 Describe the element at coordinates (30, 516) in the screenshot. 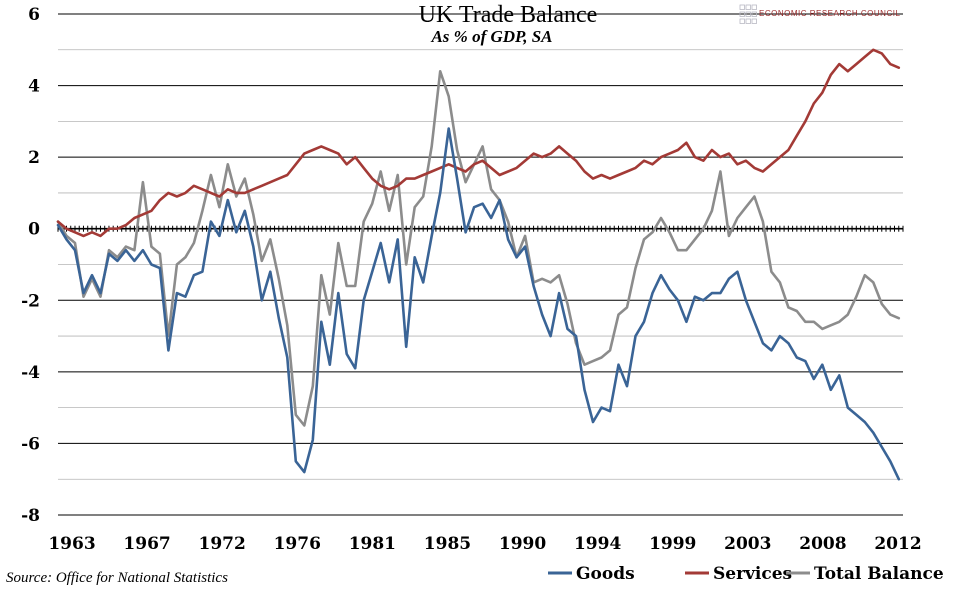

I see `y-tick-label: -8` at that location.